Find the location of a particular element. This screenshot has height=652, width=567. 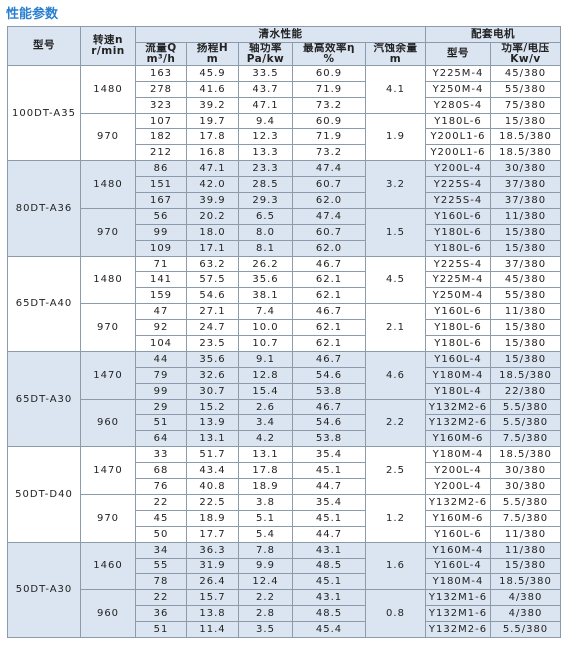

value-cell: 34 is located at coordinates (161, 550).